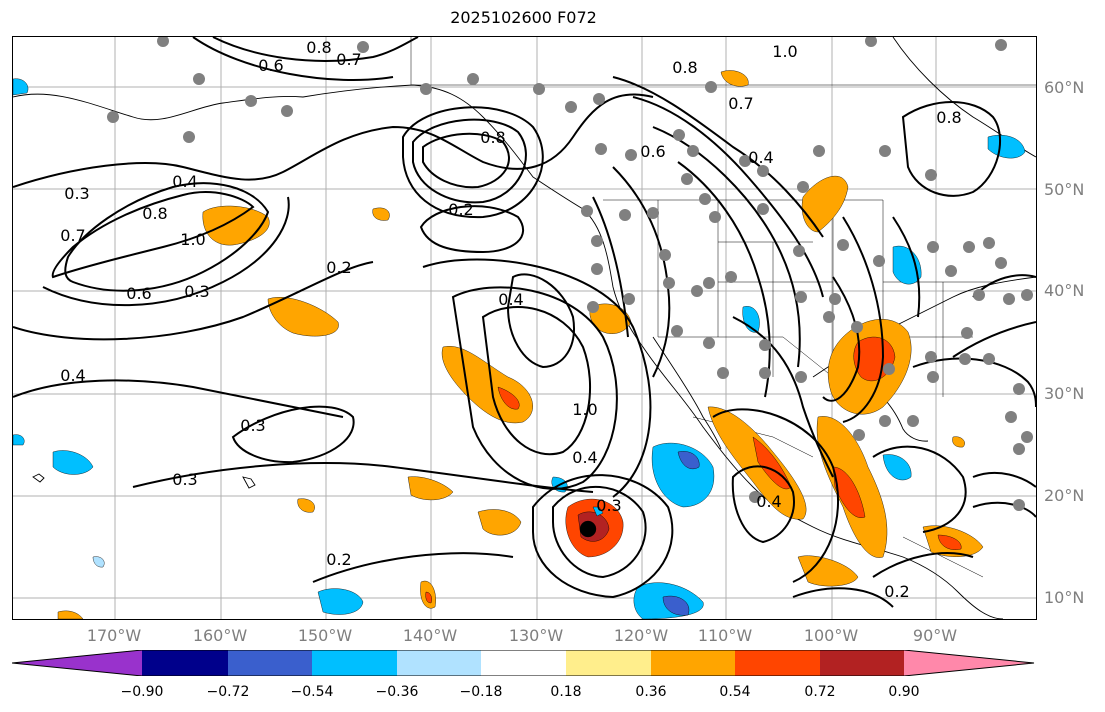  What do you see at coordinates (566, 692) in the screenshot?
I see `colorbar-tick-label: 0.18` at bounding box center [566, 692].